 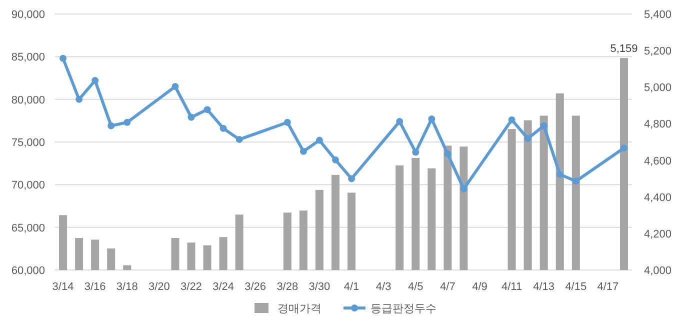 I want to click on x-tick-label: 3/26, so click(x=255, y=287).